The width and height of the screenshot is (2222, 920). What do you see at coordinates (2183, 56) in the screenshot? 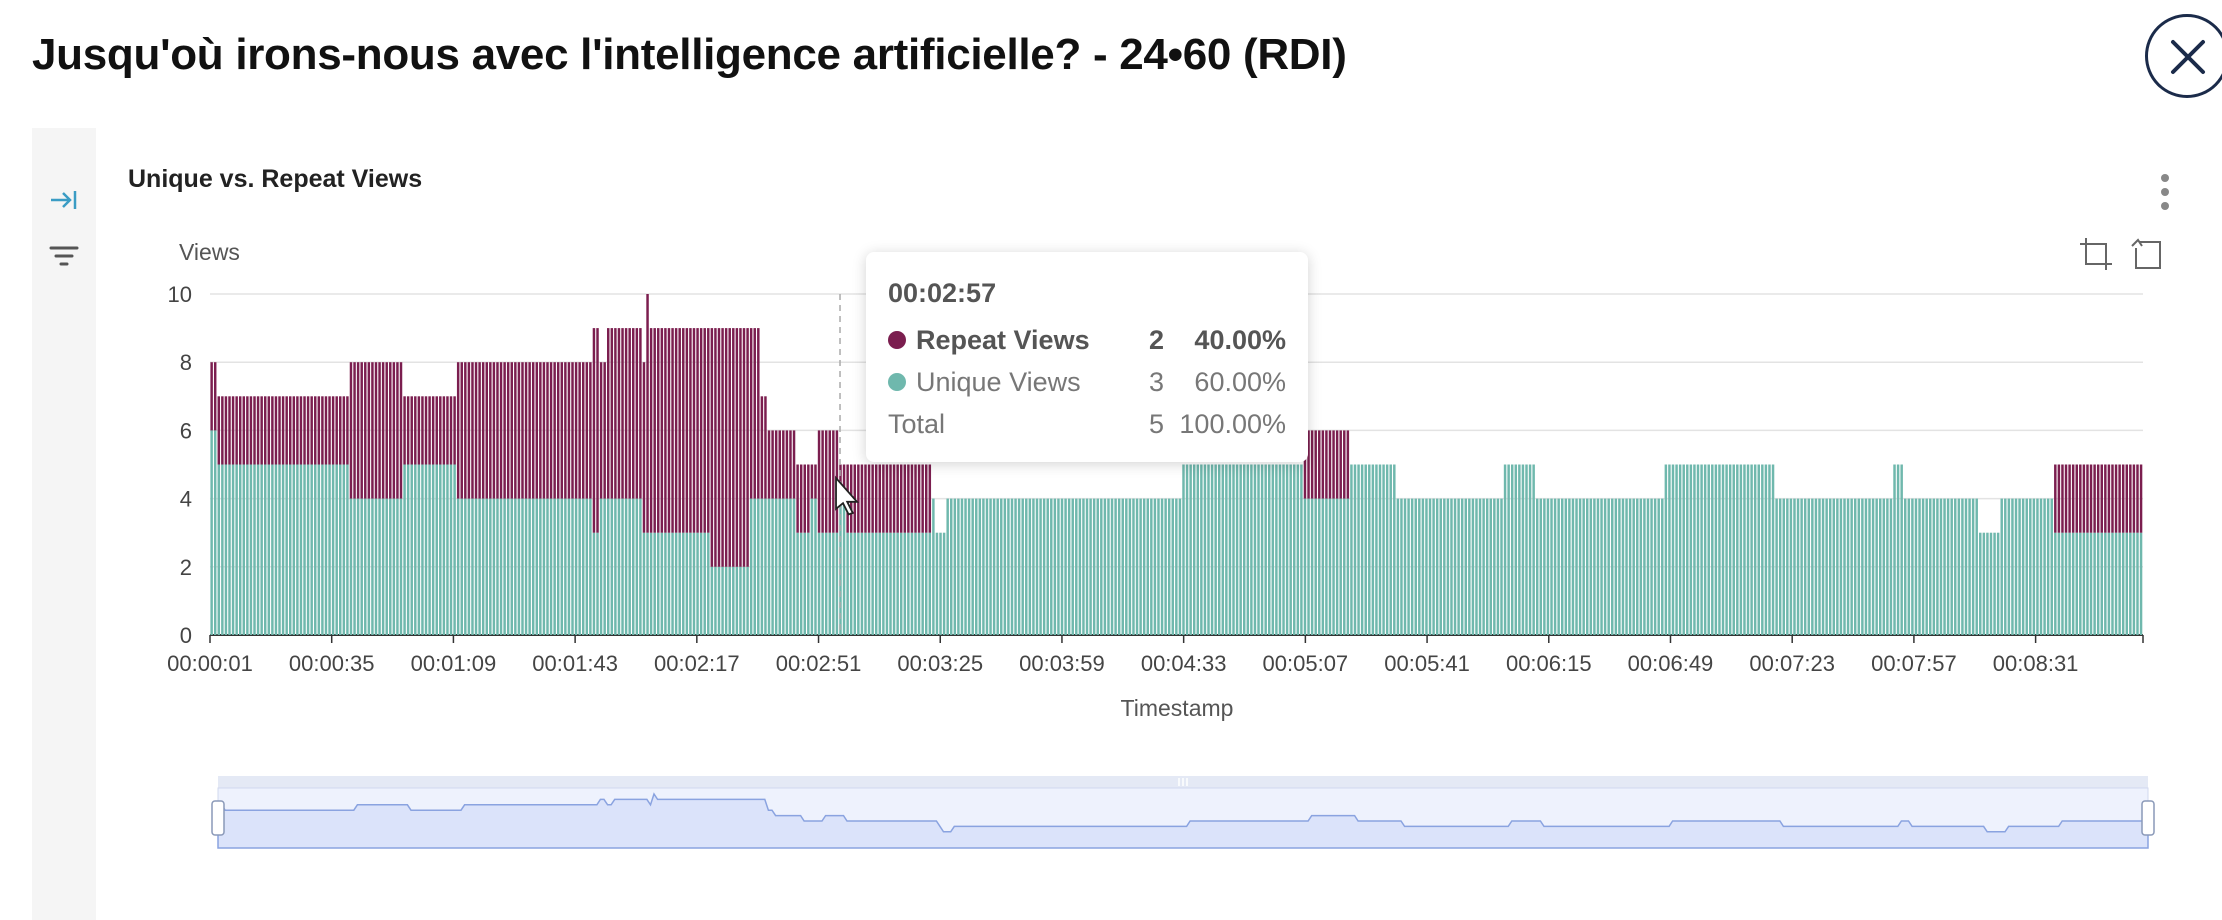
I see `close-button` at bounding box center [2183, 56].